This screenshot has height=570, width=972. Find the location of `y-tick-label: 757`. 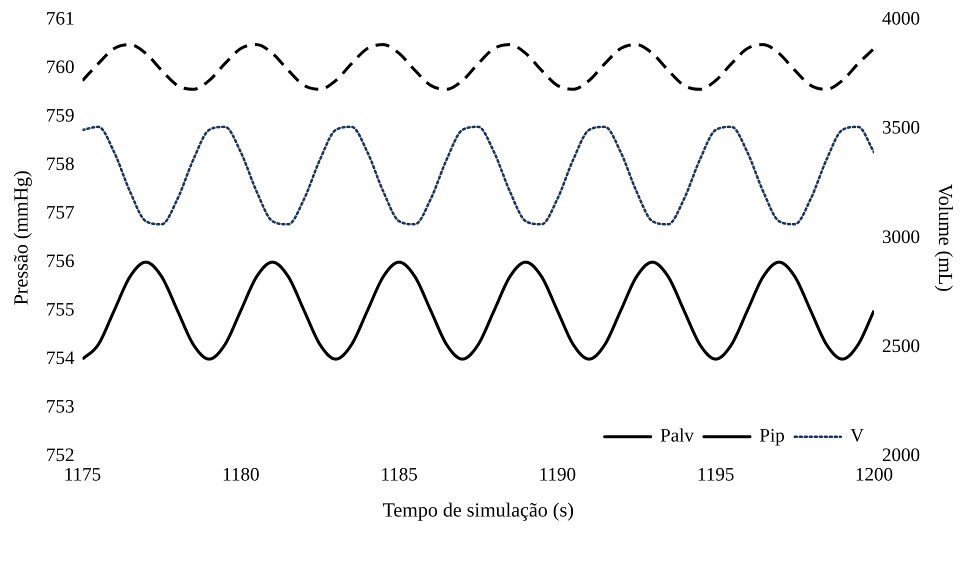

y-tick-label: 757 is located at coordinates (60, 213).